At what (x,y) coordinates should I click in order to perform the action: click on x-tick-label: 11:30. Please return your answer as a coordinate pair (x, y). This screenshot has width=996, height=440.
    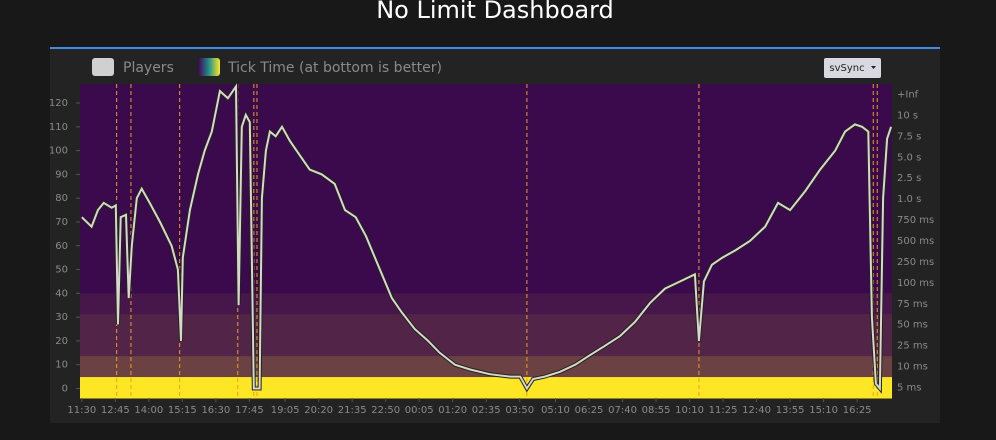
    Looking at the image, I should click on (81, 410).